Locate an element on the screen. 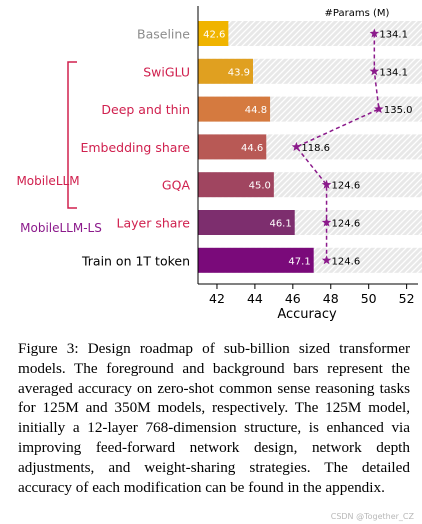 Image resolution: width=422 pixels, height=524 pixels. foreground-bars is located at coordinates (256, 147).